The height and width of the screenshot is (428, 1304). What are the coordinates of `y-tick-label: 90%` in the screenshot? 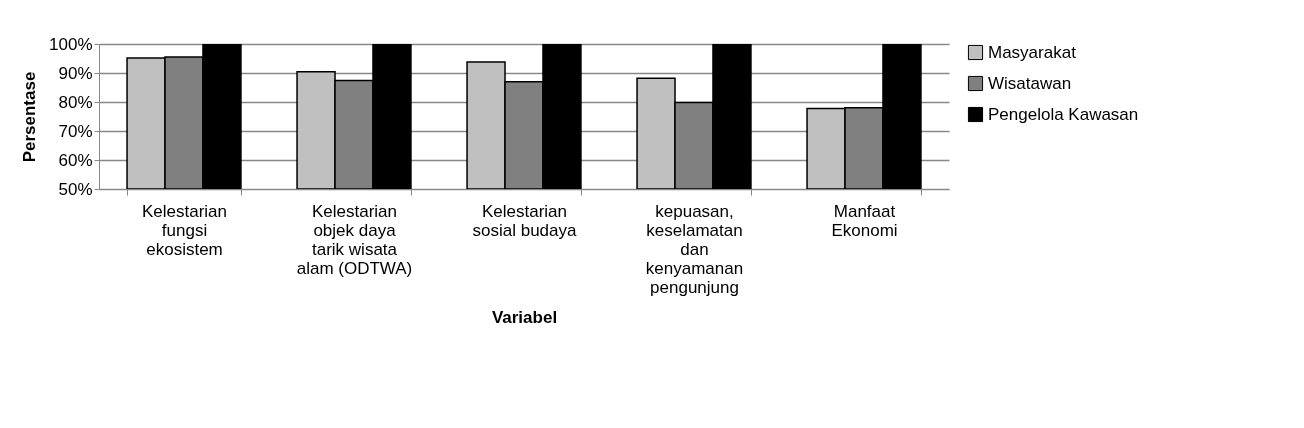 It's located at (75, 73).